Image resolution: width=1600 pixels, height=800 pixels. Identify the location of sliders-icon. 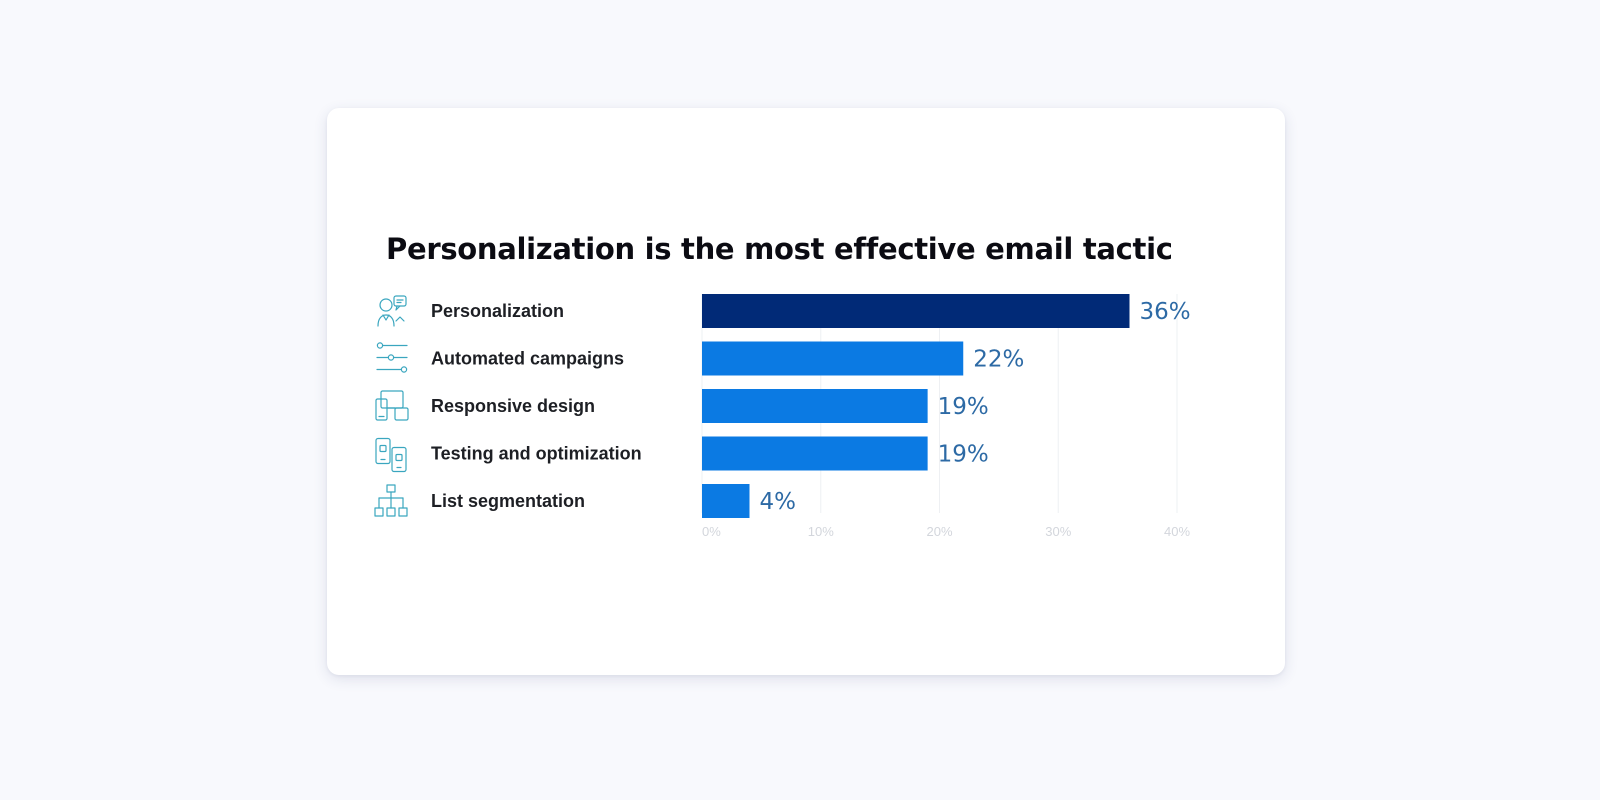
(392, 357).